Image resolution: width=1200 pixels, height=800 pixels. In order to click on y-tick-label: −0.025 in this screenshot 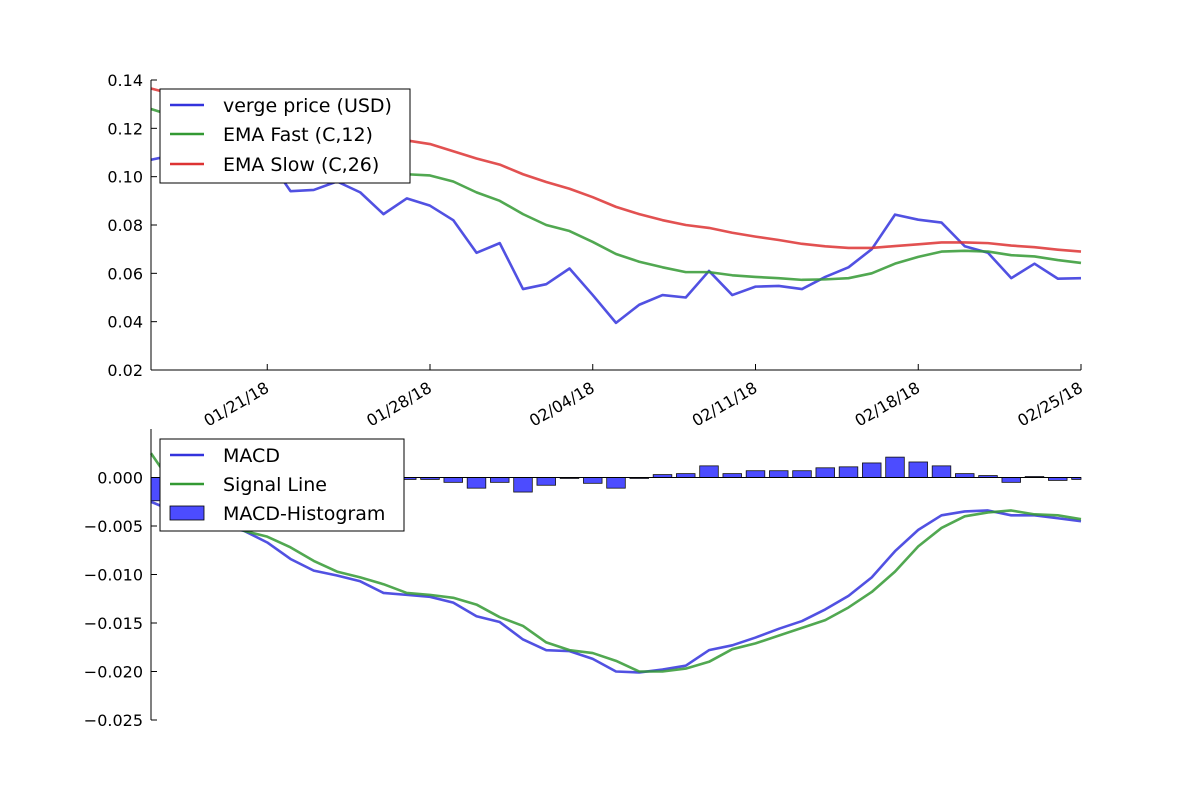, I will do `click(113, 720)`.